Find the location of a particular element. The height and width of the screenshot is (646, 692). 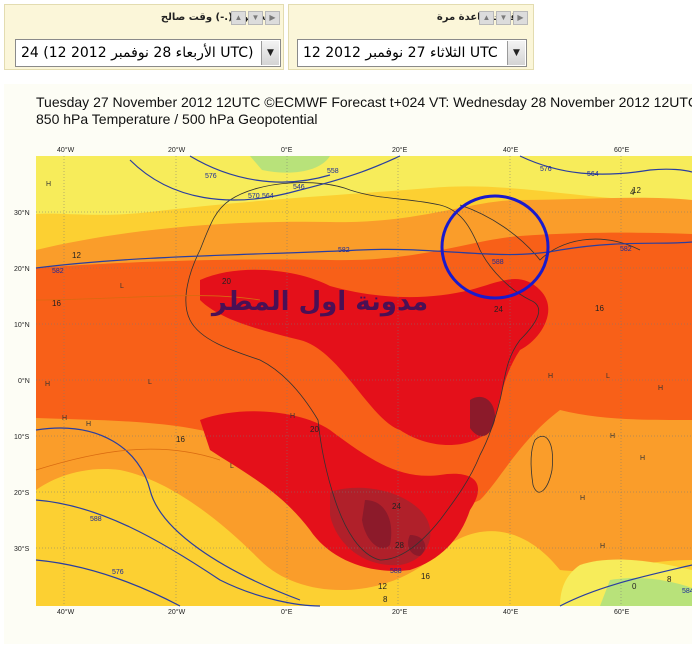

forecast-step-label: (الخطوة (.-) وقت صالح is located at coordinates (218, 17).